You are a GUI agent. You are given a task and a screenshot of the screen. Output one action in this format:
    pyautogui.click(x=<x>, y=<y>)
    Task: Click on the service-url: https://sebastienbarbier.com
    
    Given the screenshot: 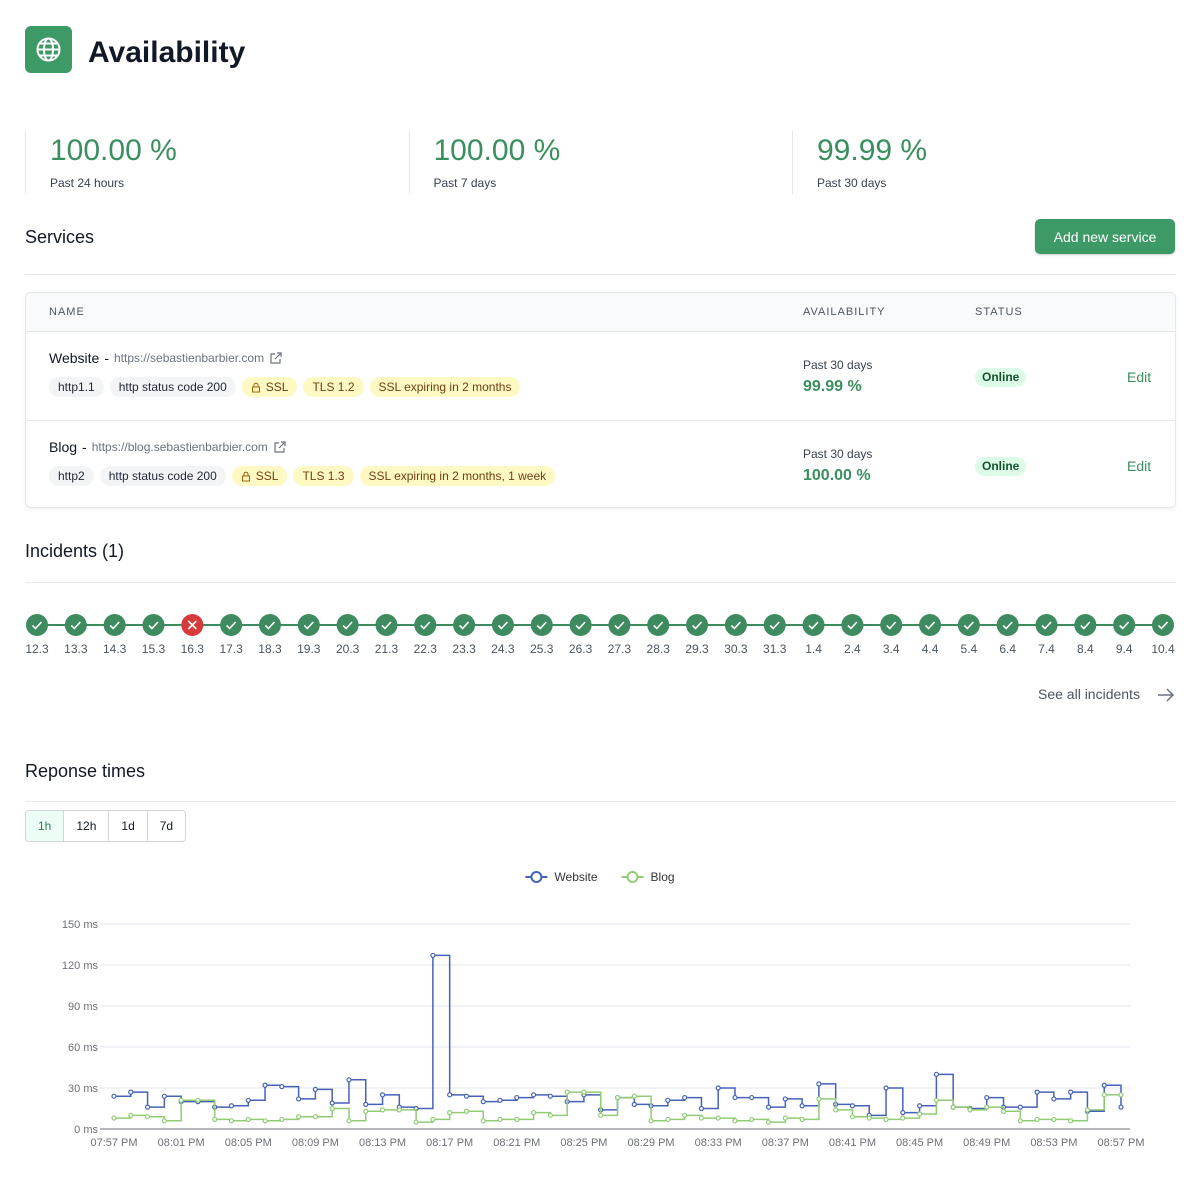 What is the action you would take?
    pyautogui.click(x=189, y=358)
    